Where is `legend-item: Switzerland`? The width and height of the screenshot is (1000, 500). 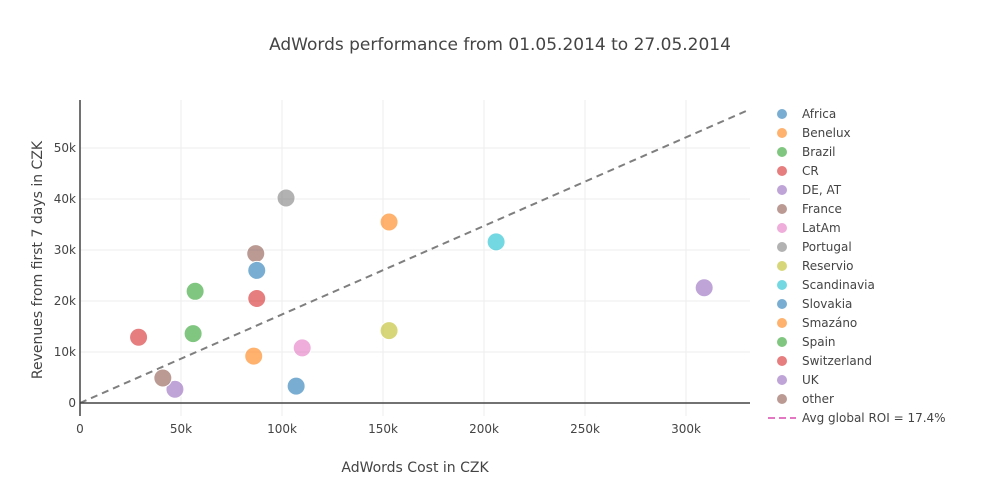 legend-item: Switzerland is located at coordinates (824, 361).